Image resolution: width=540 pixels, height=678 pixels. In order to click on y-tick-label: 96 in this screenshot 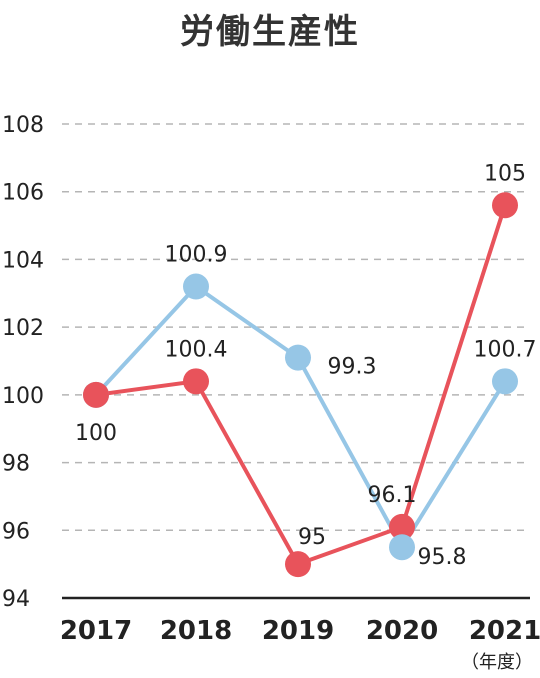, I will do `click(16, 531)`.